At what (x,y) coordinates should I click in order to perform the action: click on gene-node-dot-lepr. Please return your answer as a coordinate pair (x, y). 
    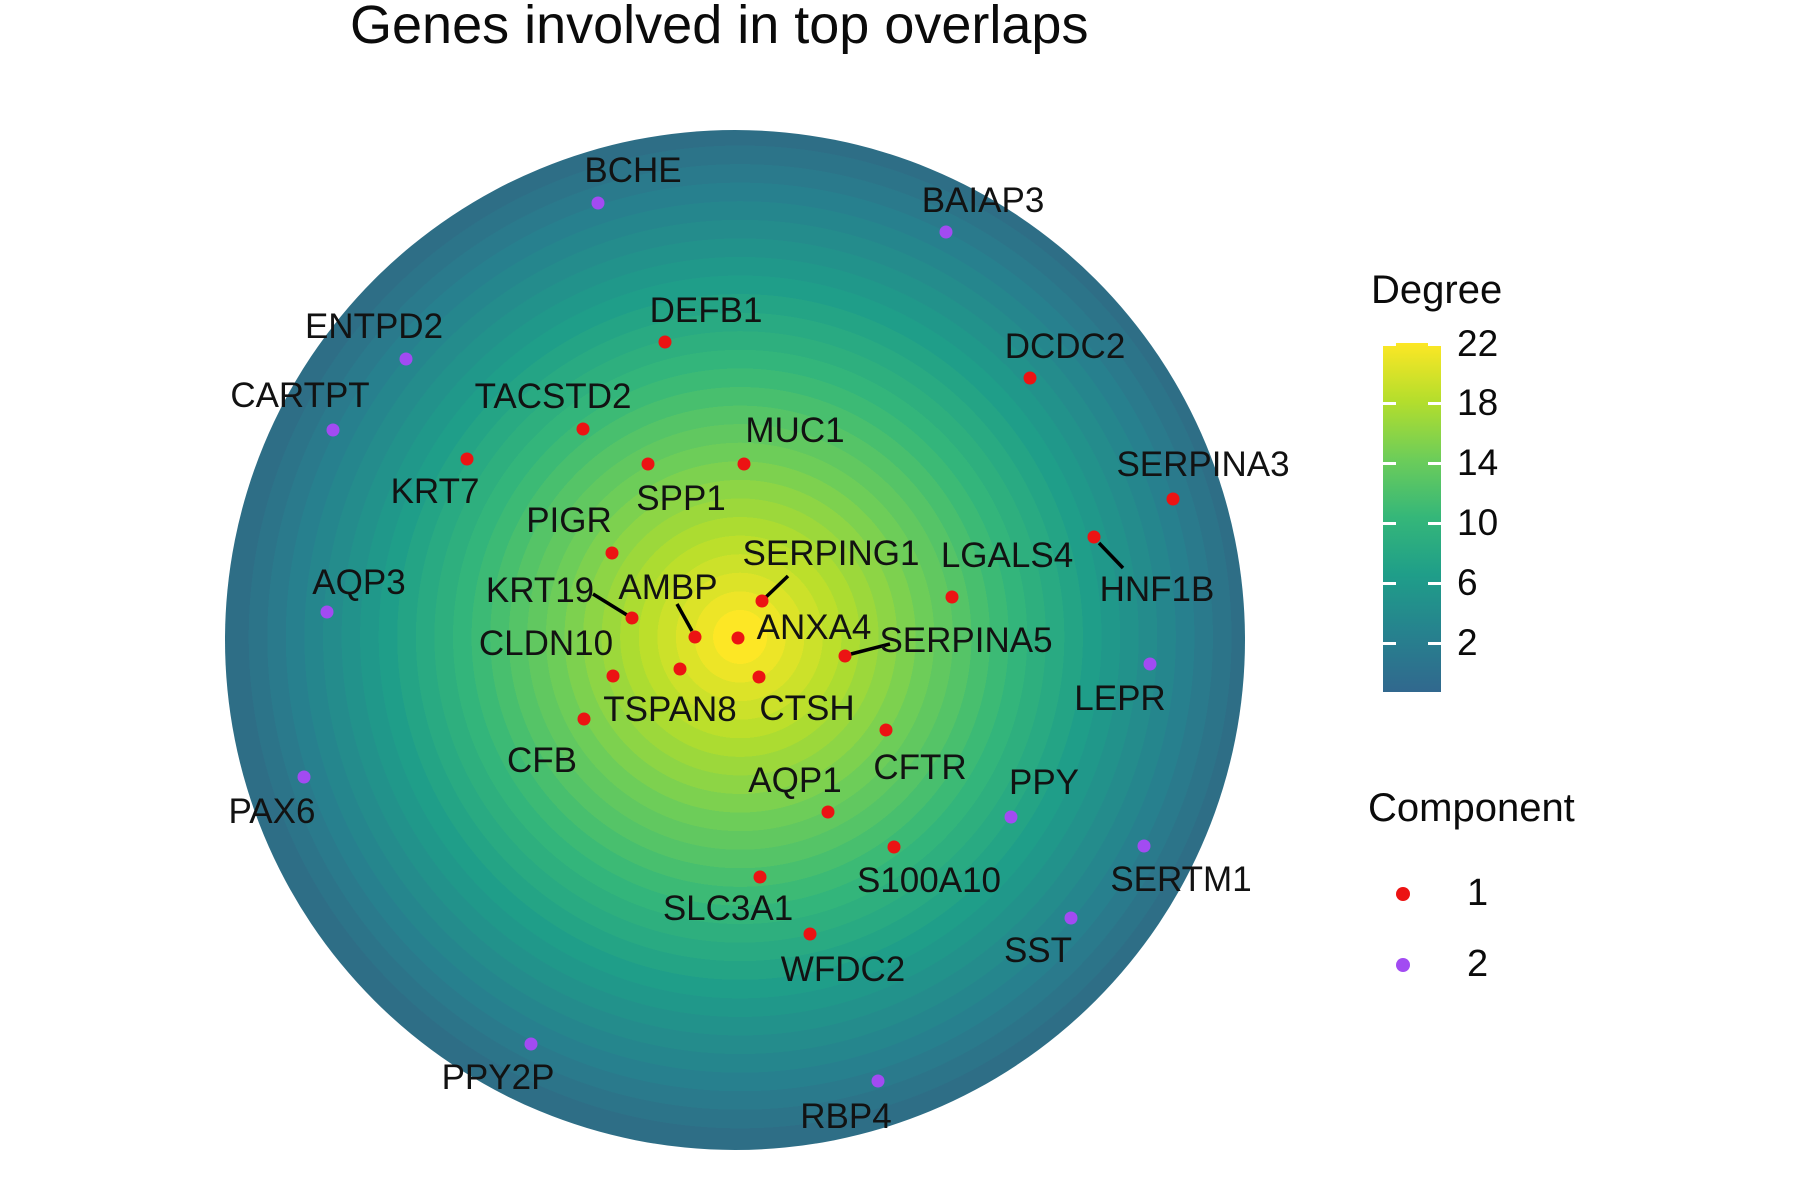
    Looking at the image, I should click on (1150, 664).